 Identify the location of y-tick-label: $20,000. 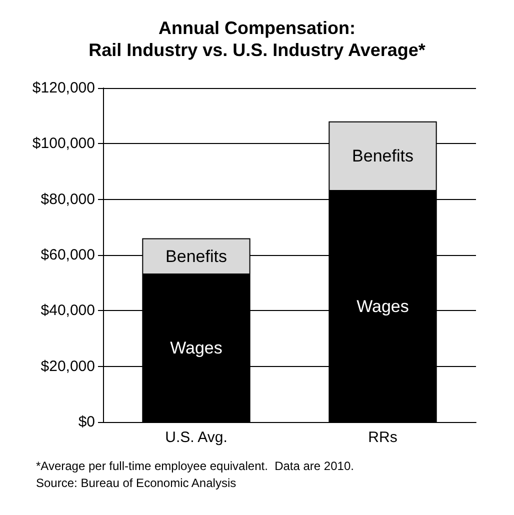
(67, 366).